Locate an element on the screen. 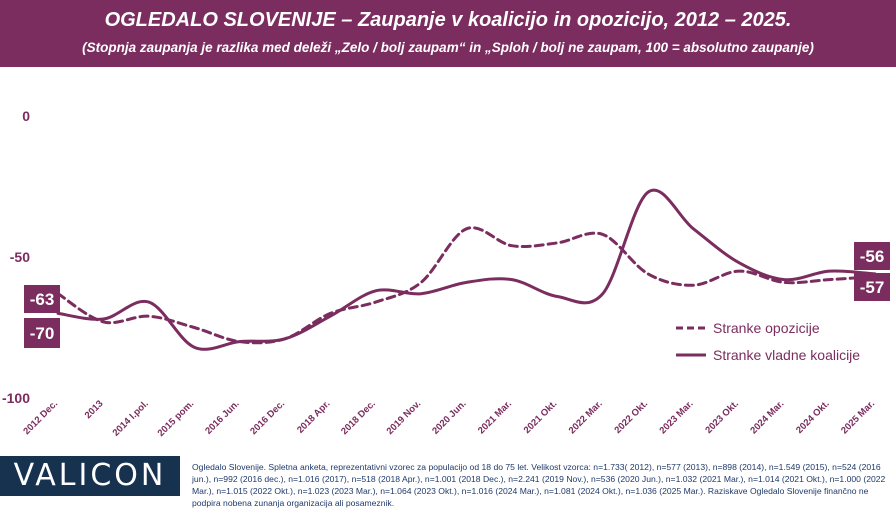 The width and height of the screenshot is (896, 515). callout-left-opozicija-label: -63 is located at coordinates (42, 299).